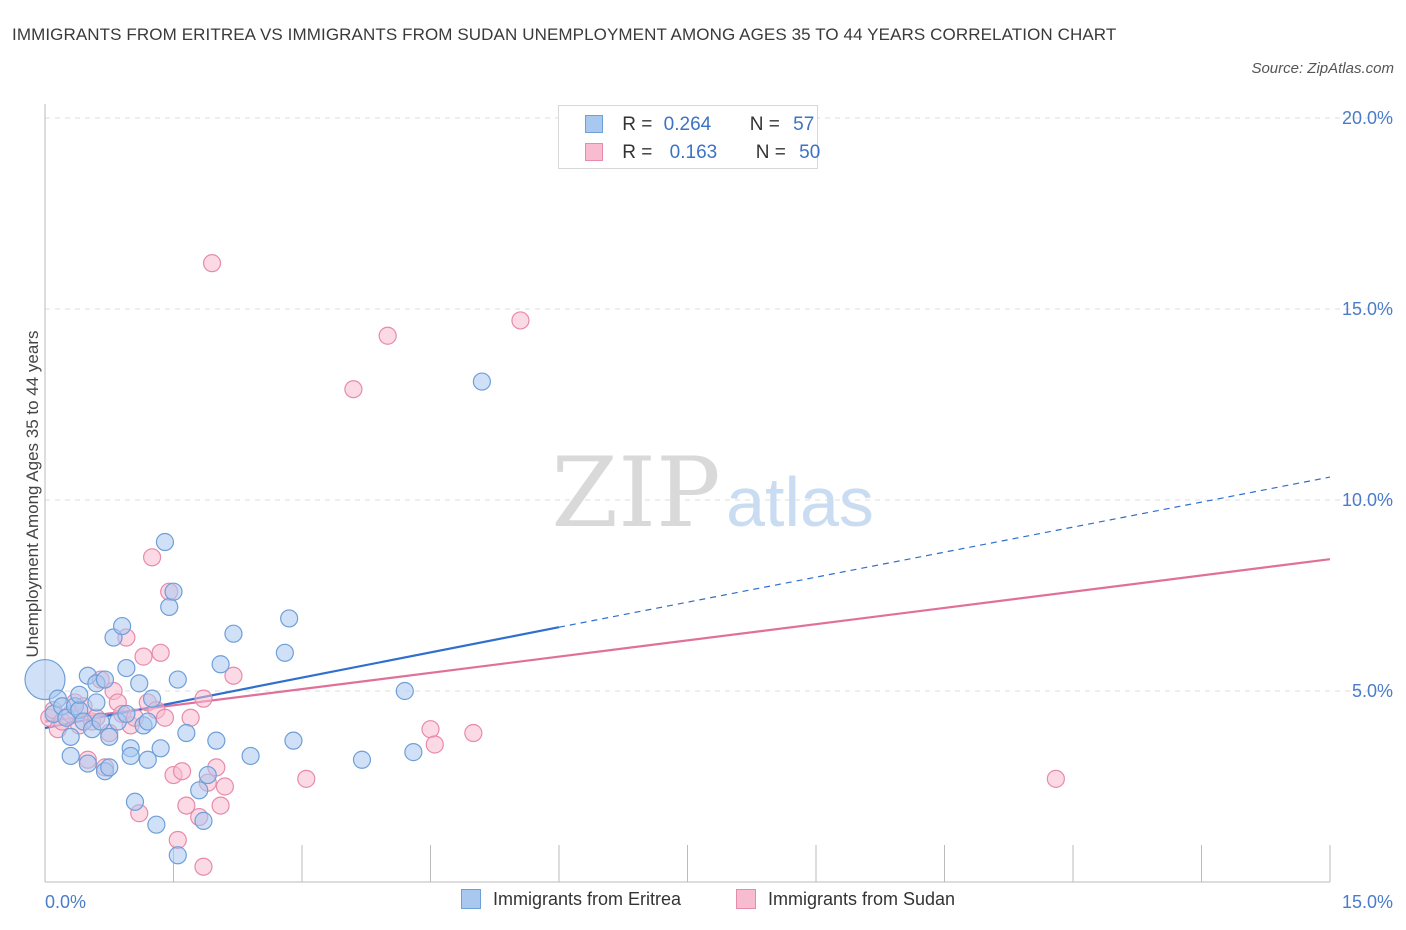 The height and width of the screenshot is (930, 1406). What do you see at coordinates (693, 152) in the screenshot?
I see `sudan-r-value: 0.163` at bounding box center [693, 152].